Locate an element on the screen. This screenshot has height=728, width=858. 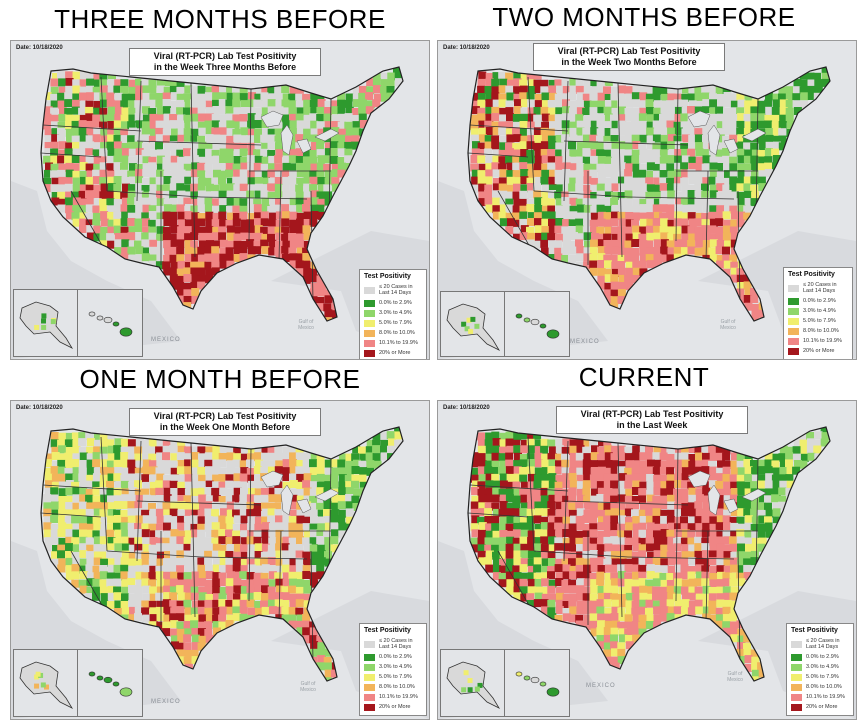
heading-three-months: THREE MONTHS BEFORE is located at coordinates (220, 19).